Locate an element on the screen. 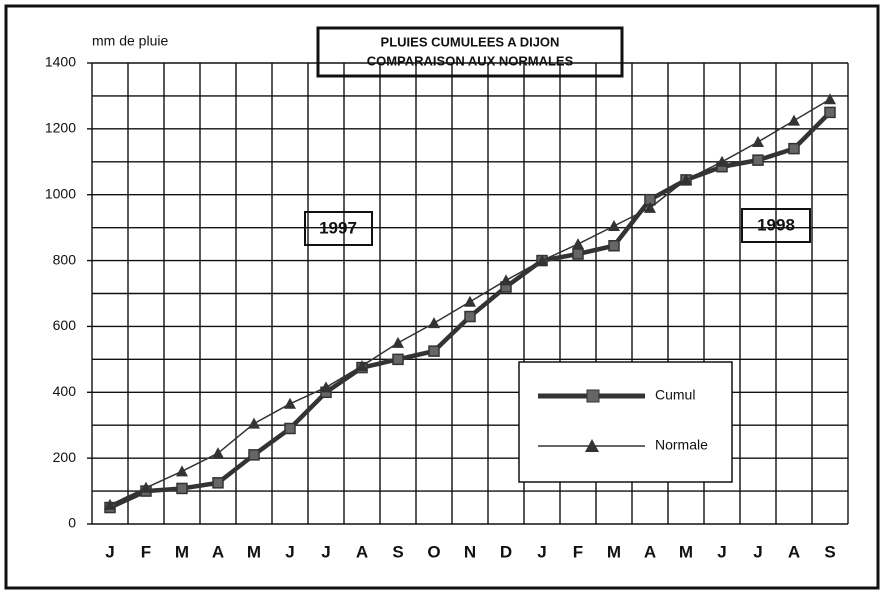  annotation-box is located at coordinates (338, 228).